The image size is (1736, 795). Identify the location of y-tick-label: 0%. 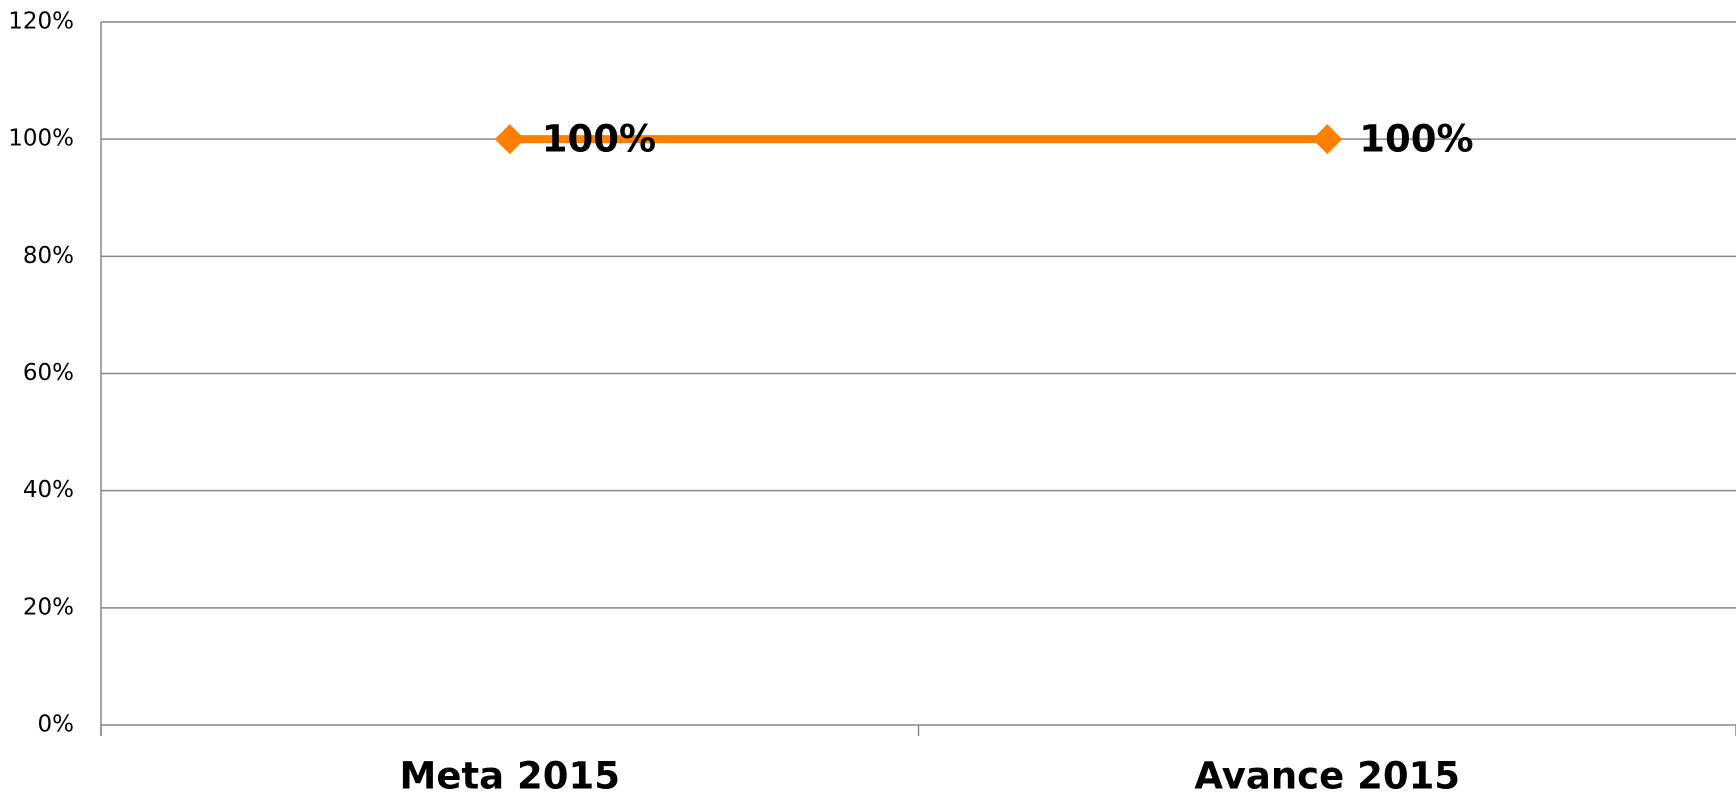
(56, 725).